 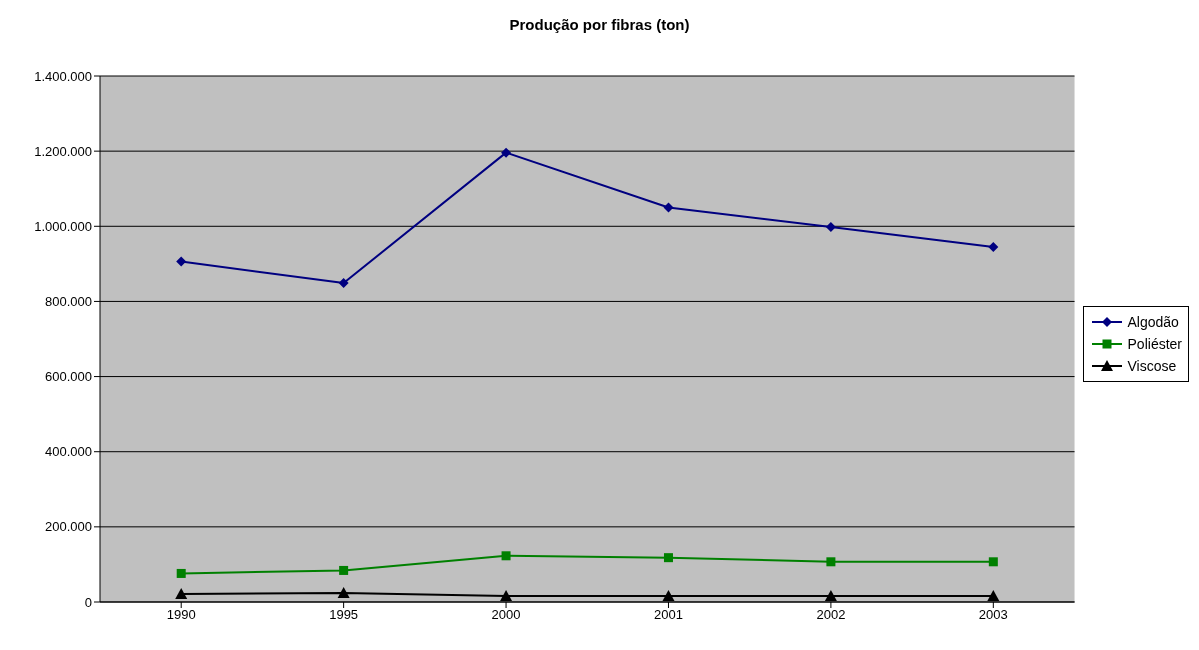 I want to click on x-tick-label: 2002, so click(x=831, y=615).